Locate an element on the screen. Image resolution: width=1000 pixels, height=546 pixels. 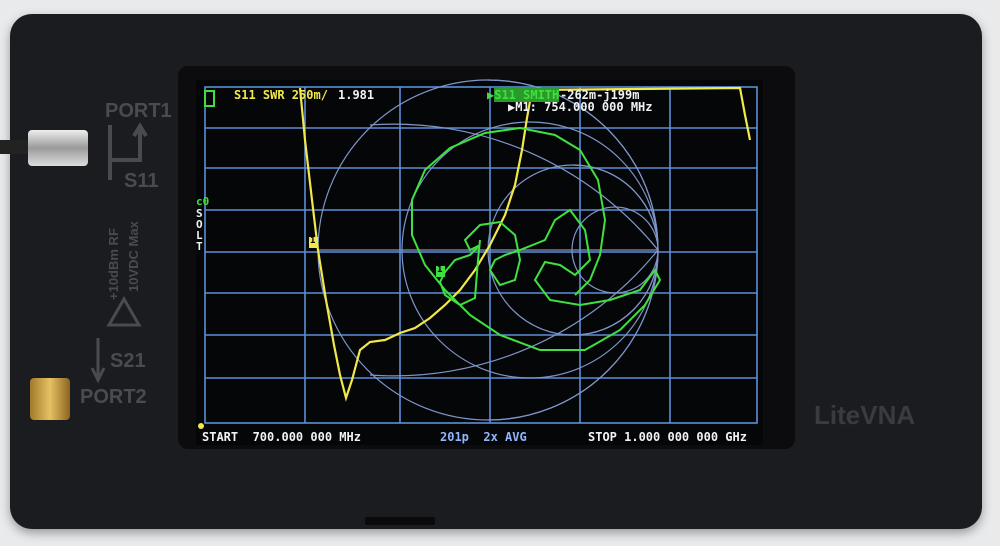
cal-letter-t: T is located at coordinates (199, 246).